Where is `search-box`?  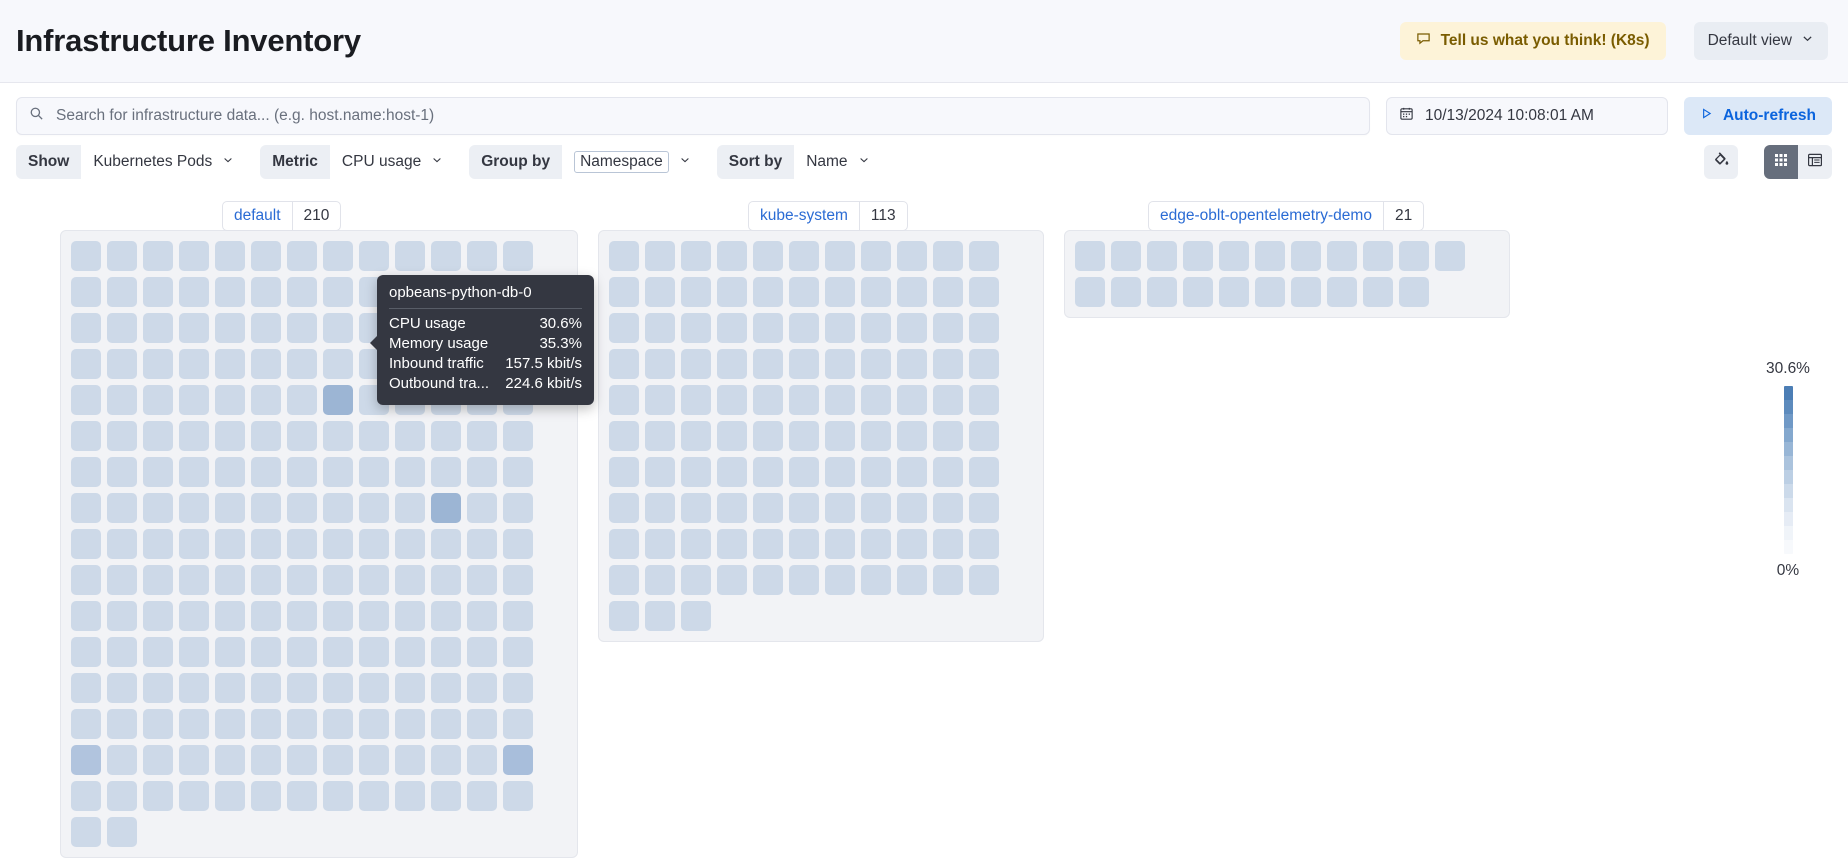 search-box is located at coordinates (693, 116).